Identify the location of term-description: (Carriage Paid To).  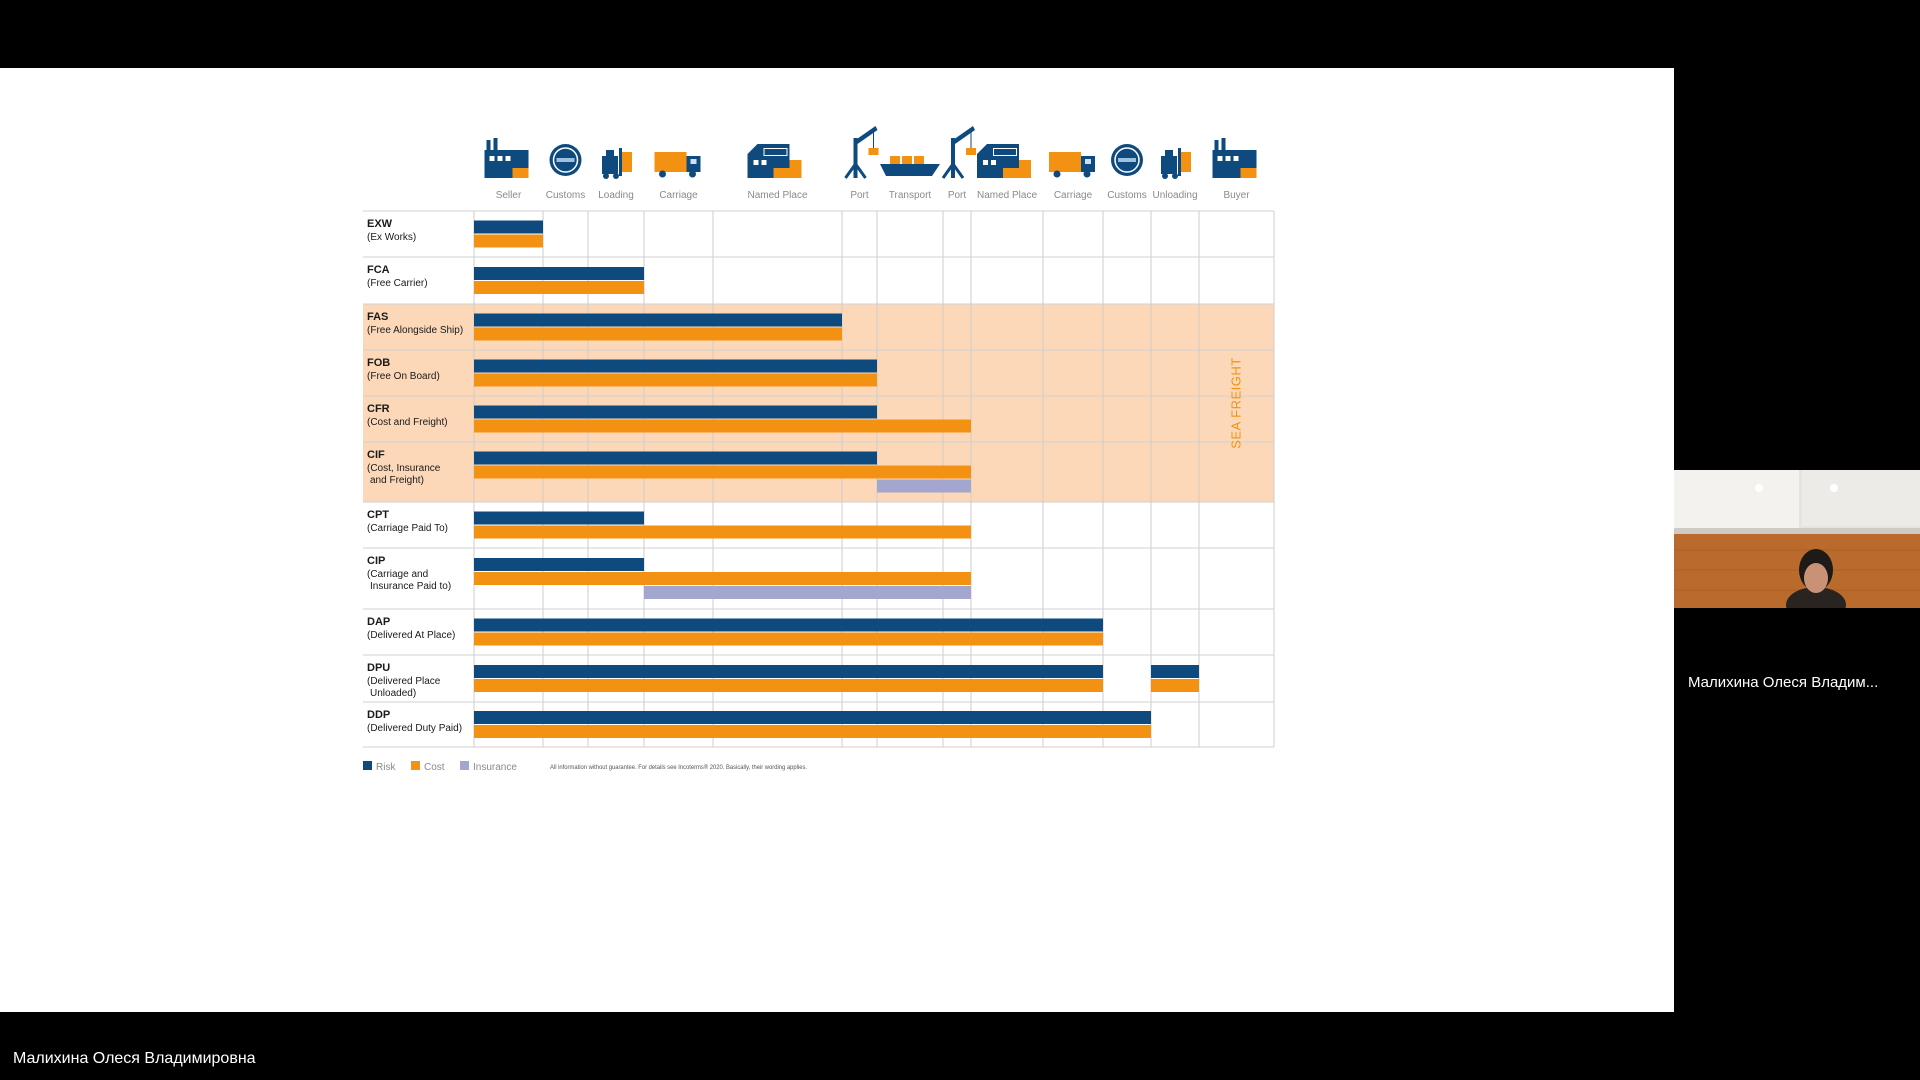
(407, 528).